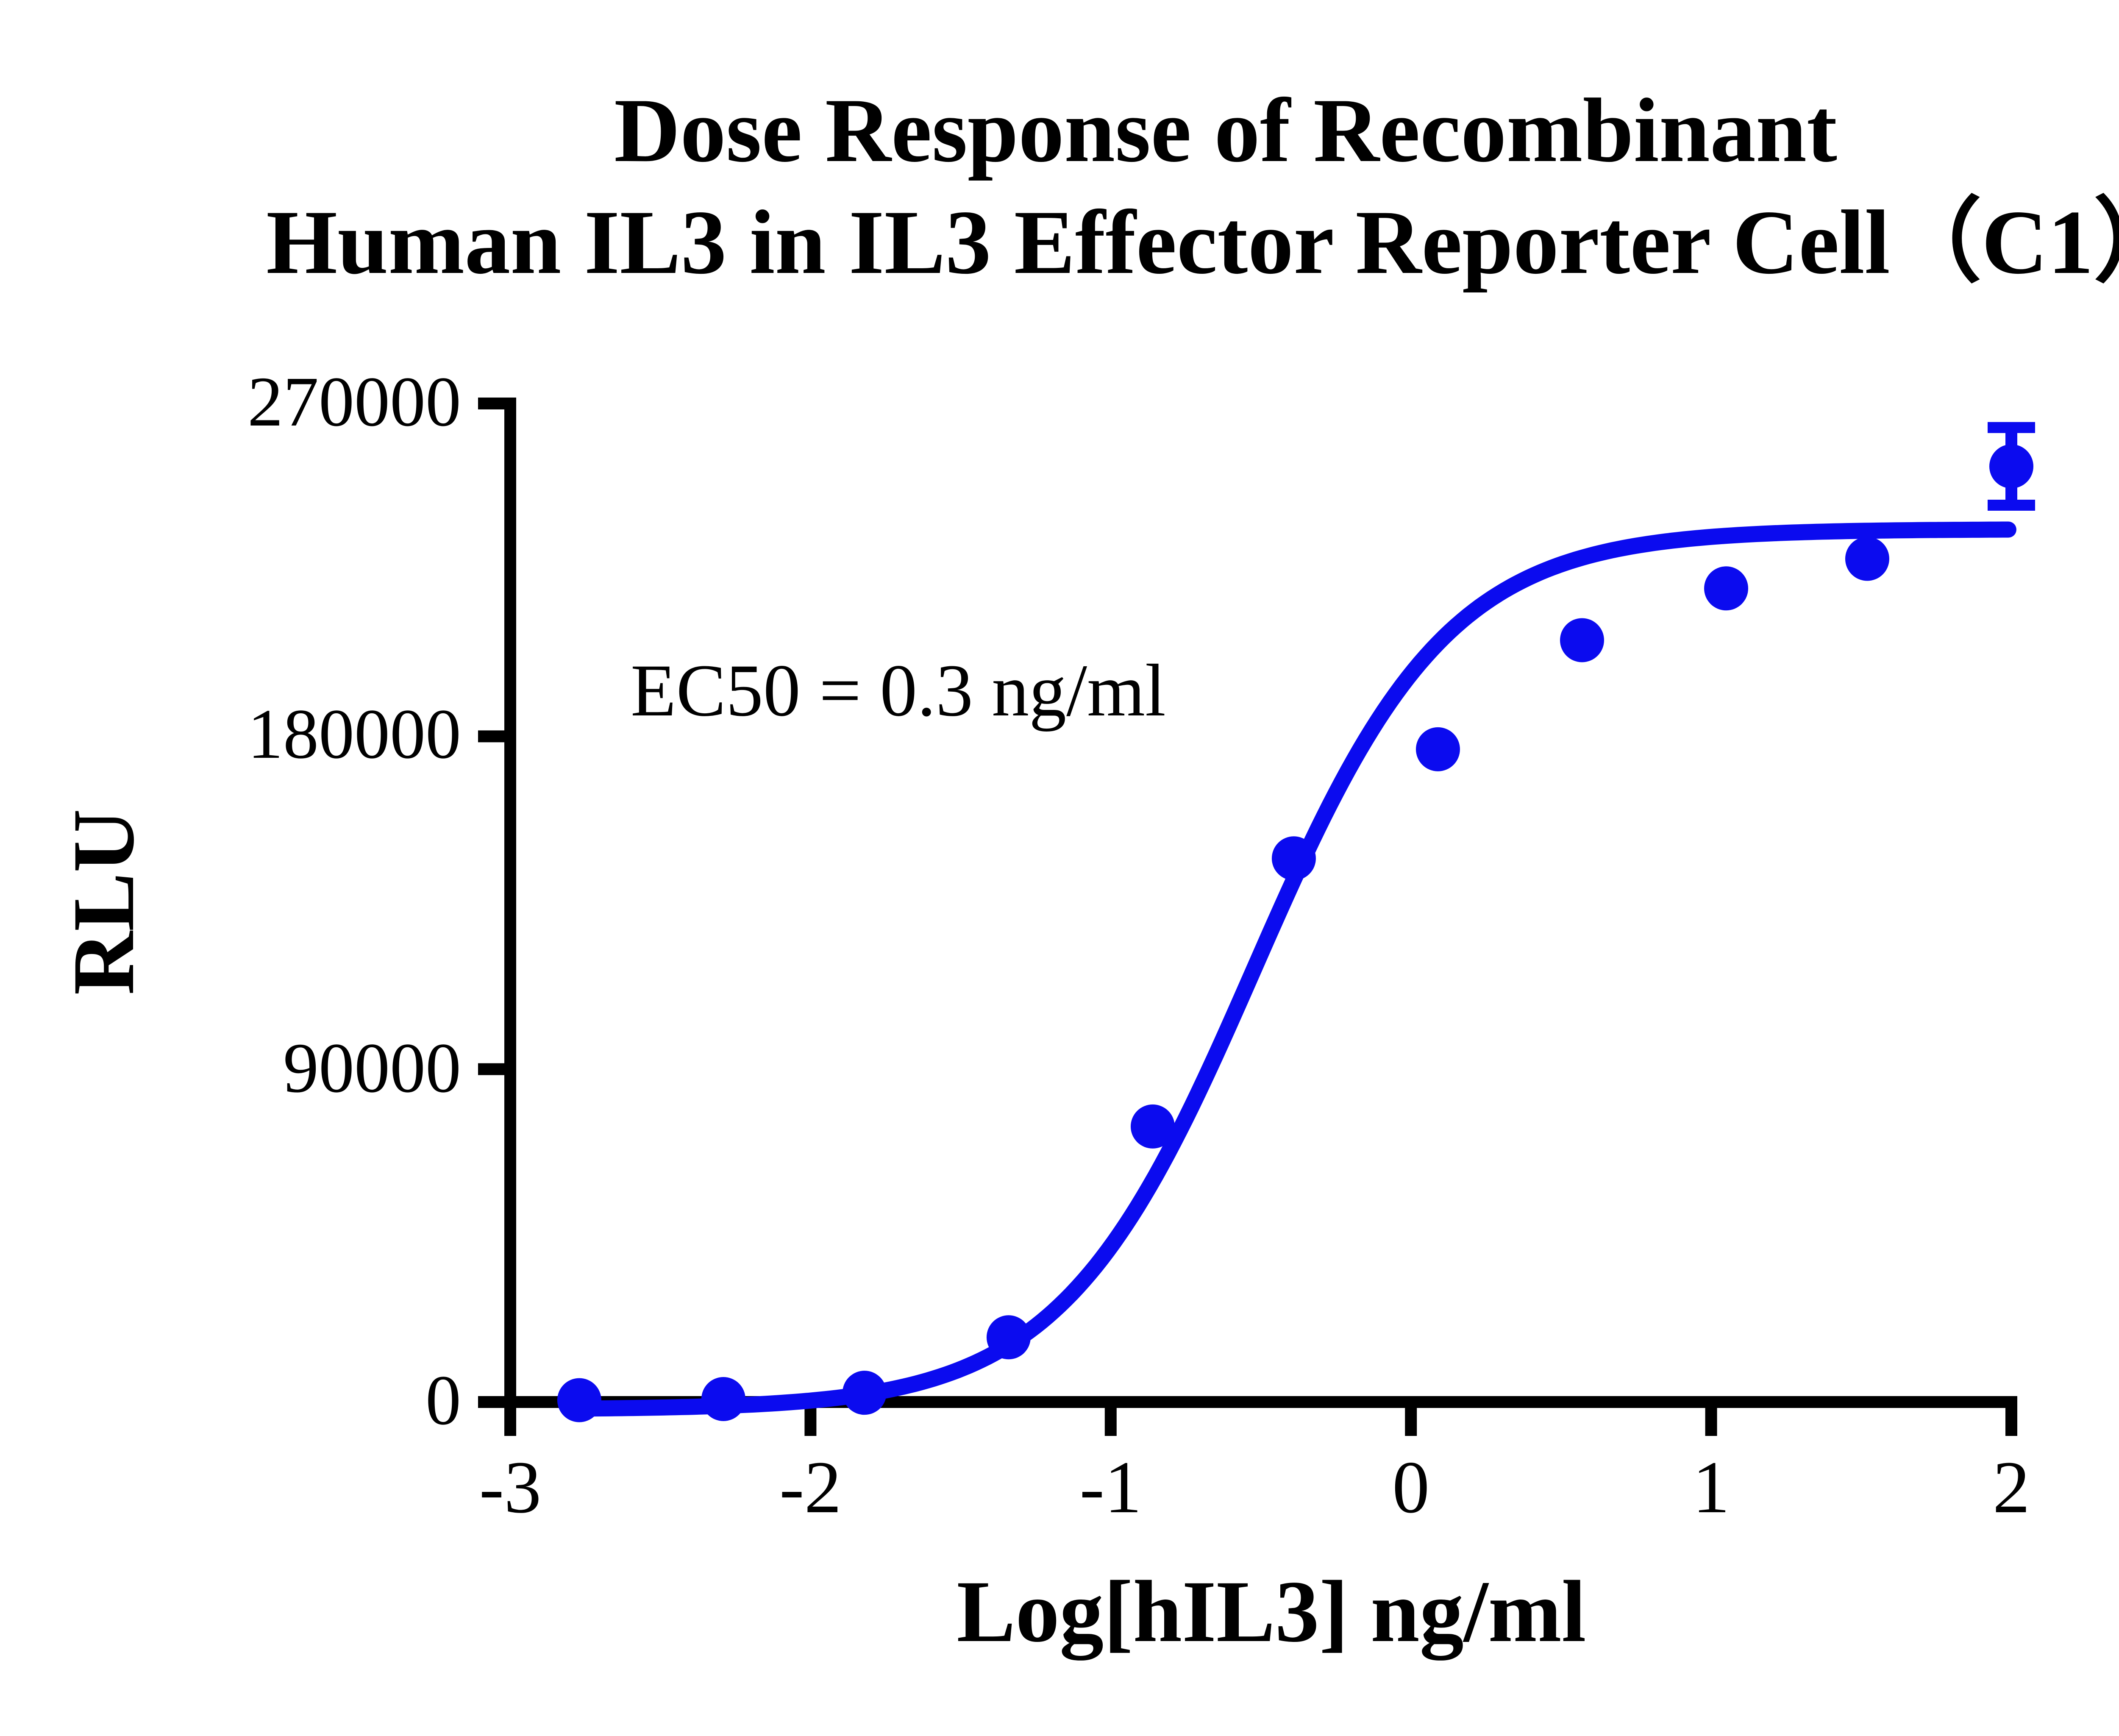 This screenshot has width=2119, height=1736. Describe the element at coordinates (1225, 130) in the screenshot. I see `chart-title-line1: Dose Response of Recombinant` at that location.